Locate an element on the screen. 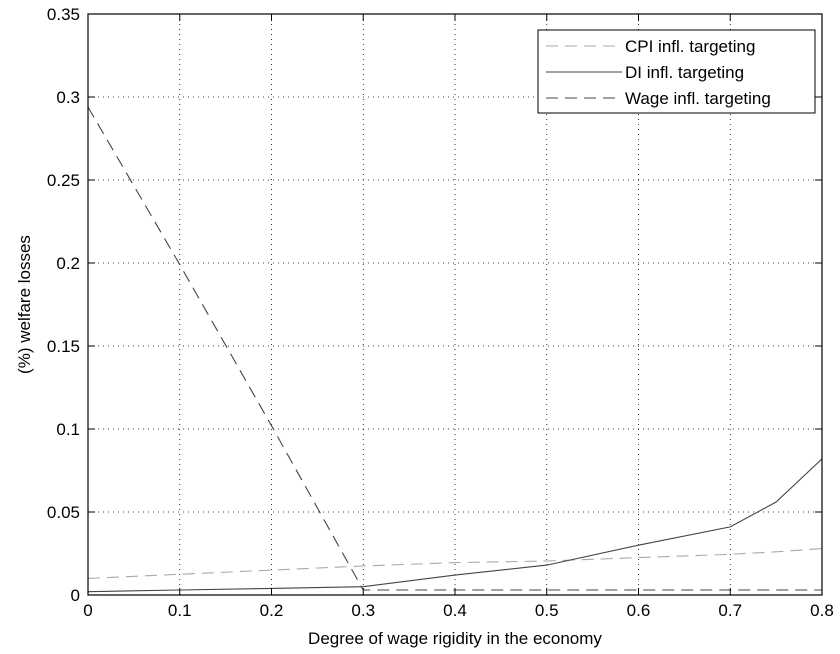  x-tick-label: 0.8 is located at coordinates (822, 610).